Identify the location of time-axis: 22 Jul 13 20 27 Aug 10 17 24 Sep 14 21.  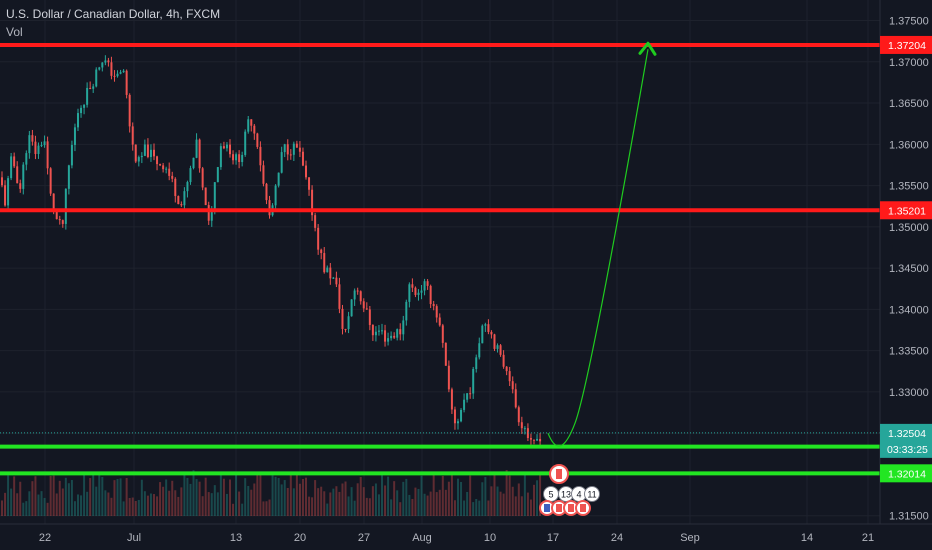
(456, 538).